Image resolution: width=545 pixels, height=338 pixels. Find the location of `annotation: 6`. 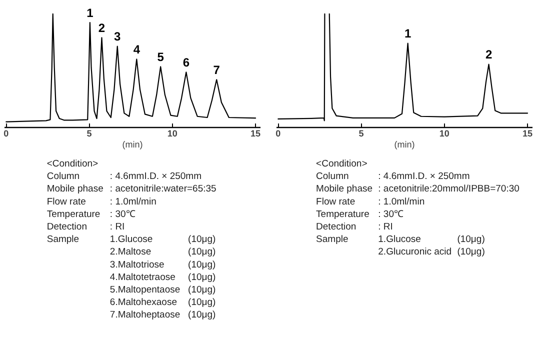

annotation: 6 is located at coordinates (186, 62).